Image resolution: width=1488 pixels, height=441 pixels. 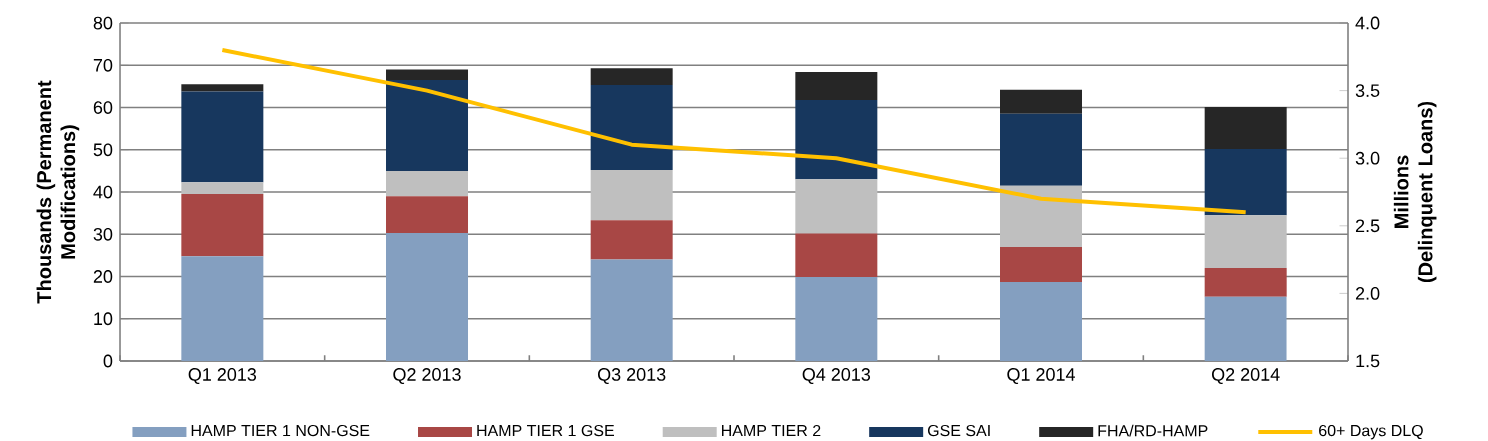 What do you see at coordinates (1041, 376) in the screenshot?
I see `x-tick-label: Q1 2014` at bounding box center [1041, 376].